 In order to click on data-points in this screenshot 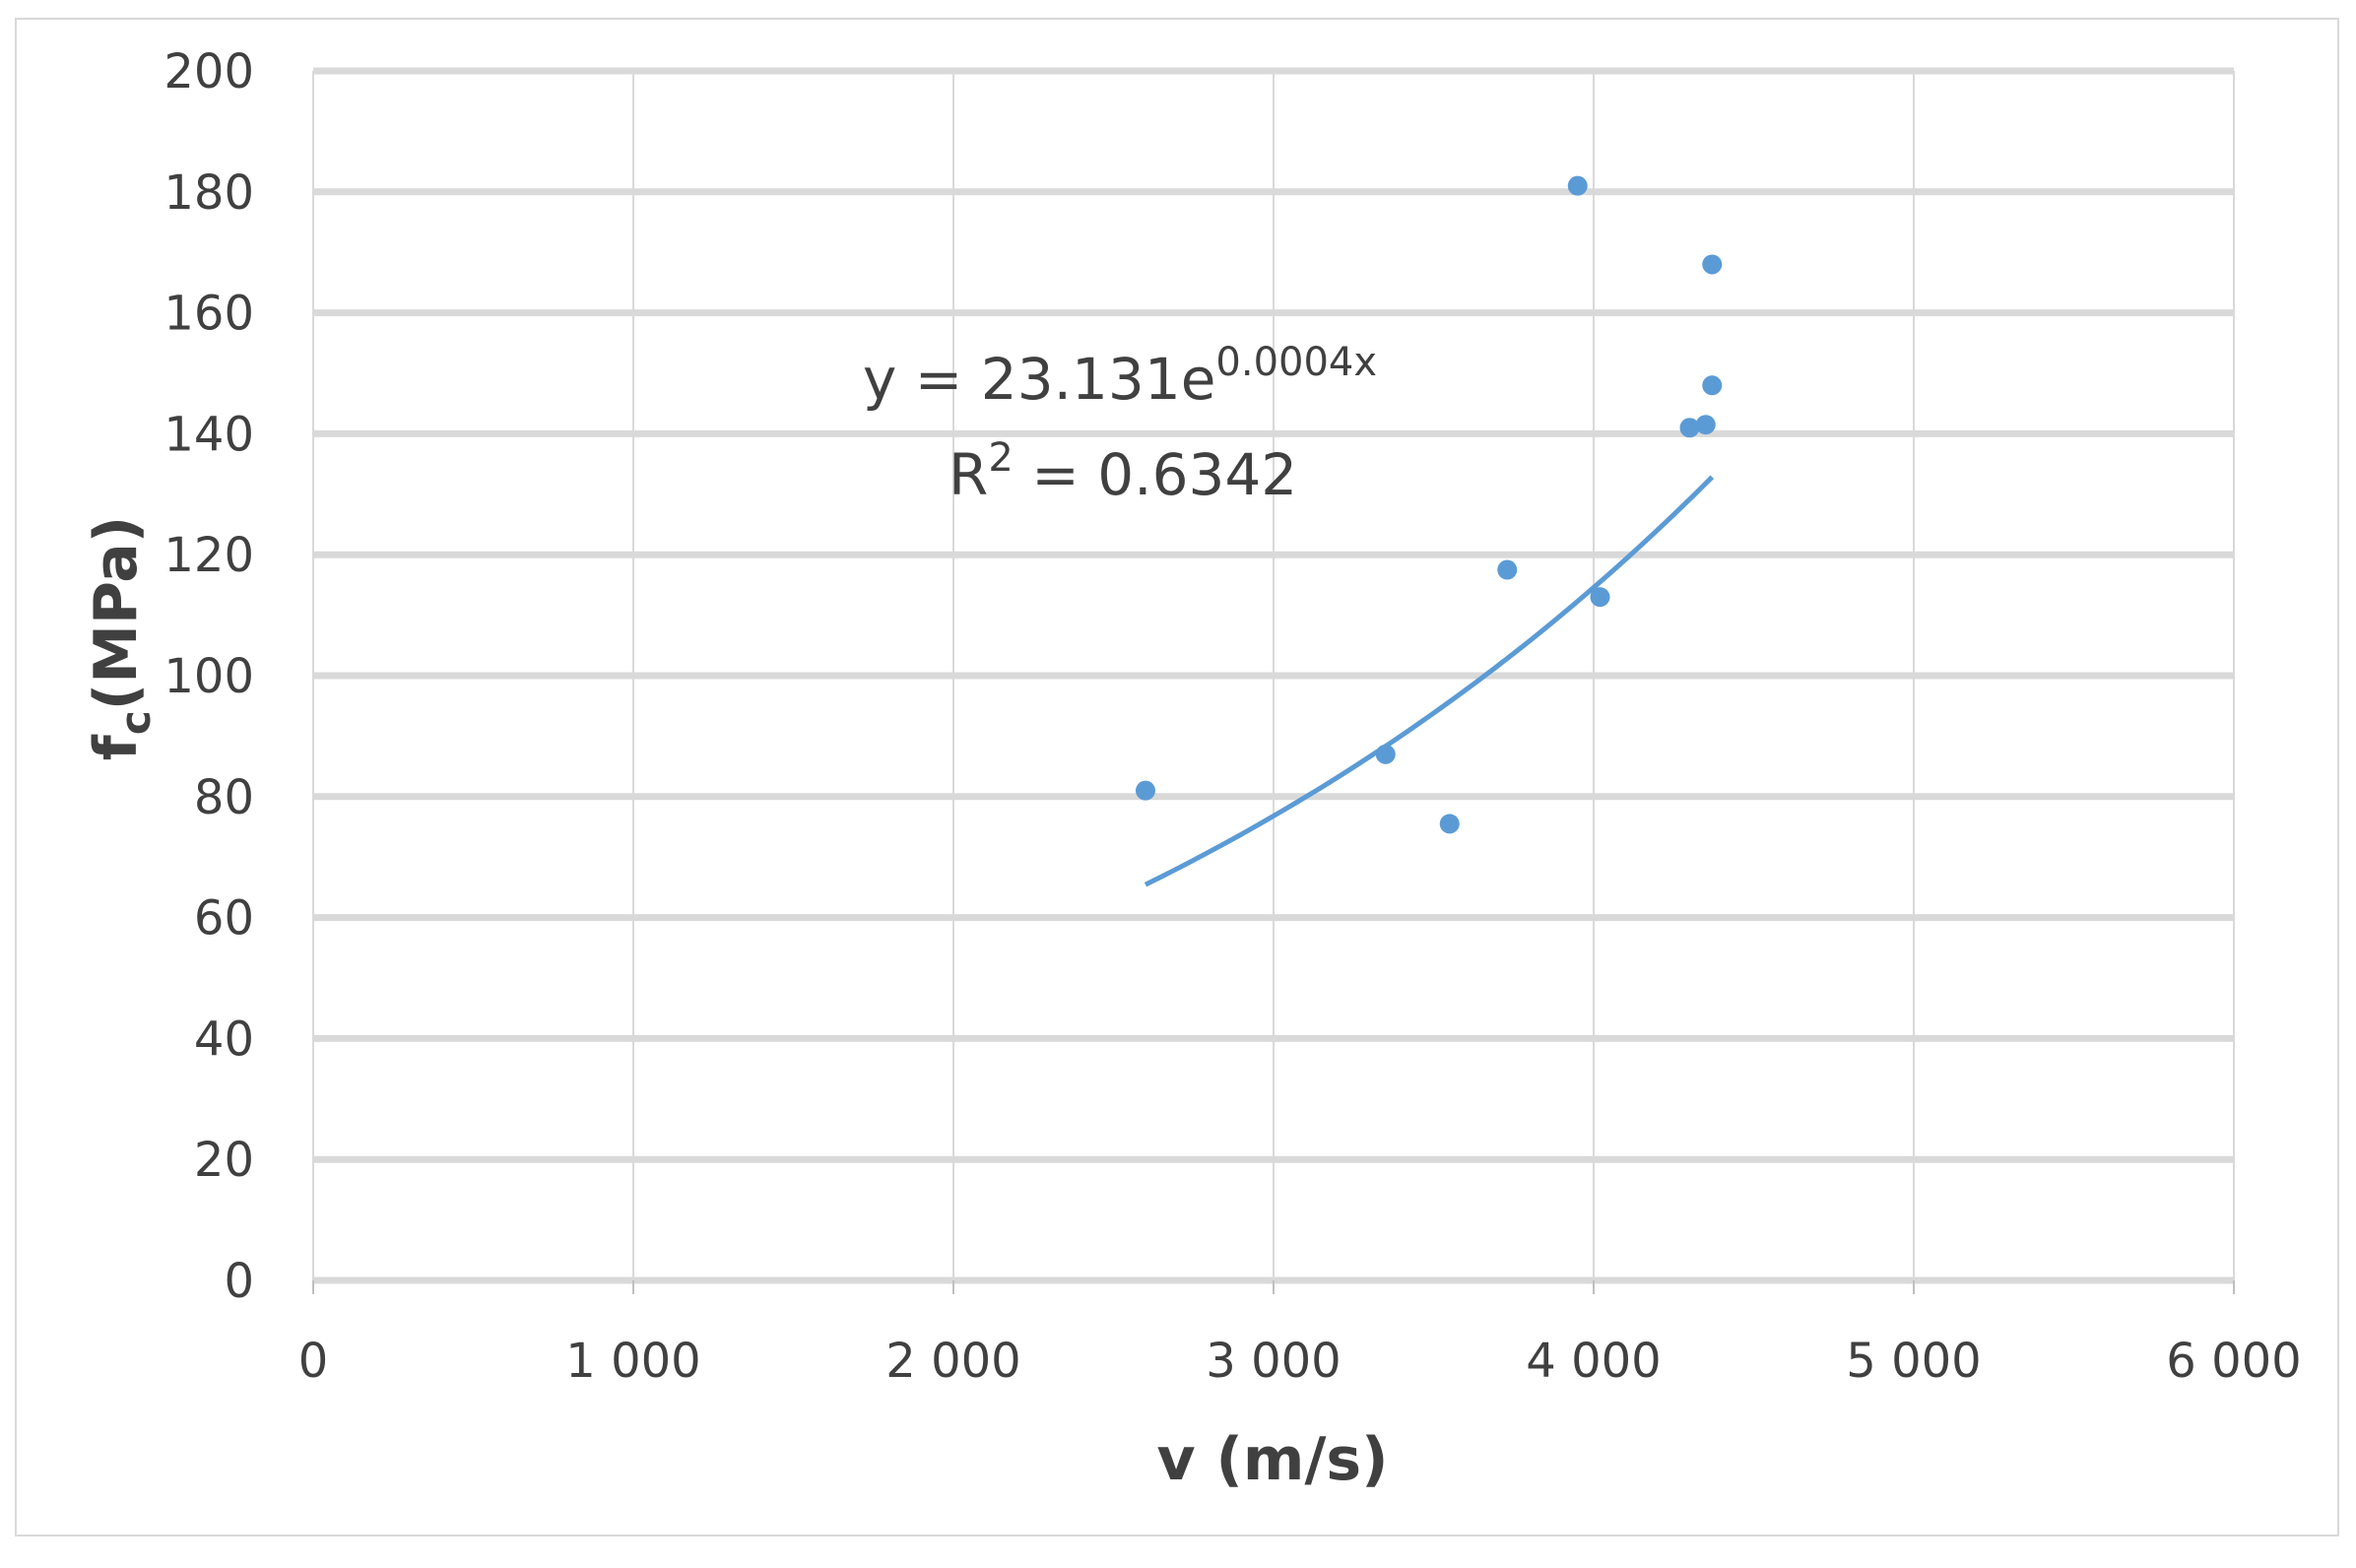, I will do `click(1430, 505)`.